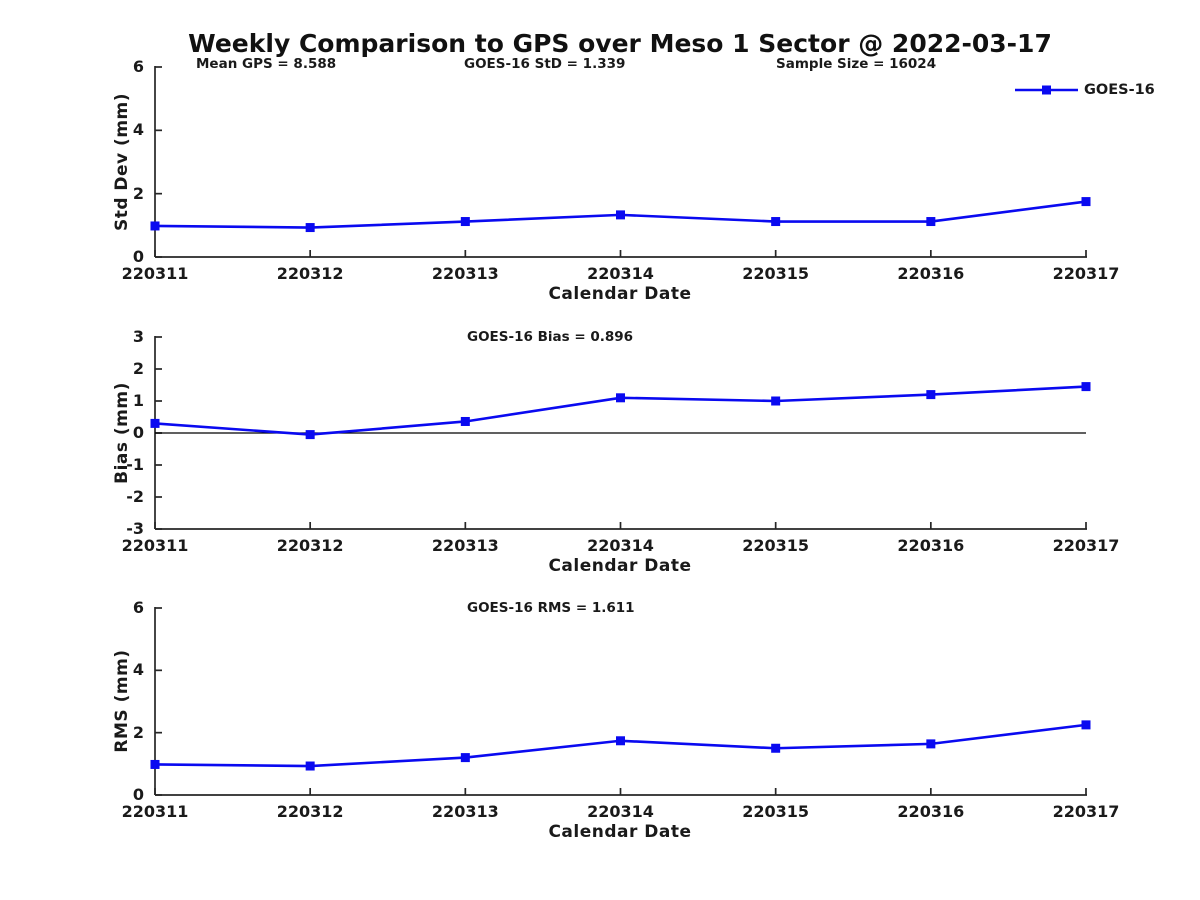  Describe the element at coordinates (545, 64) in the screenshot. I see `stat-goes16-std: GOES-16 StD = 1.339` at that location.